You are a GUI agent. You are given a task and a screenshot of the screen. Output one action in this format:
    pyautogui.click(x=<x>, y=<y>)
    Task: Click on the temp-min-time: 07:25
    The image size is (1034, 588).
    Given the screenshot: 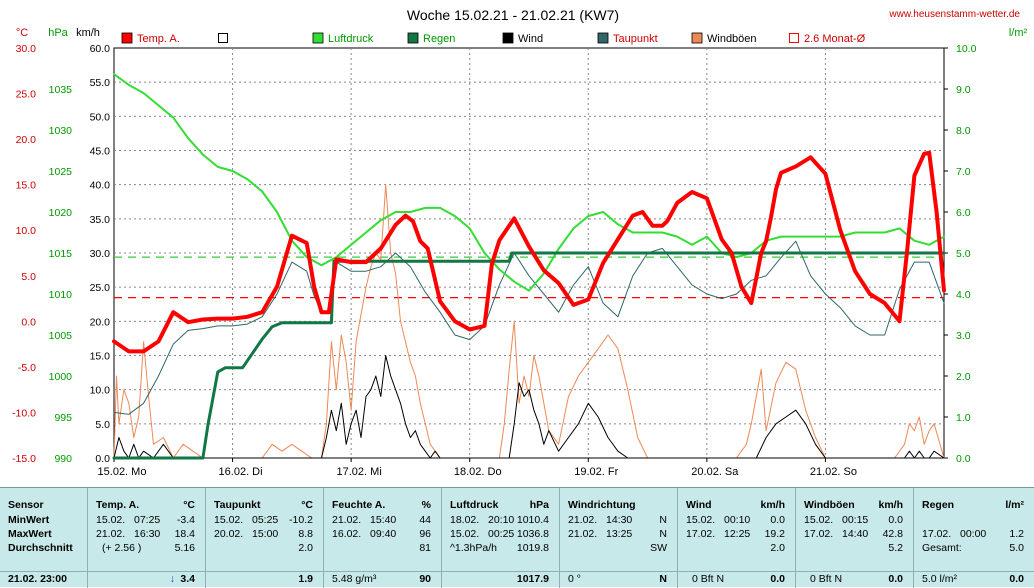 What is the action you would take?
    pyautogui.click(x=147, y=520)
    